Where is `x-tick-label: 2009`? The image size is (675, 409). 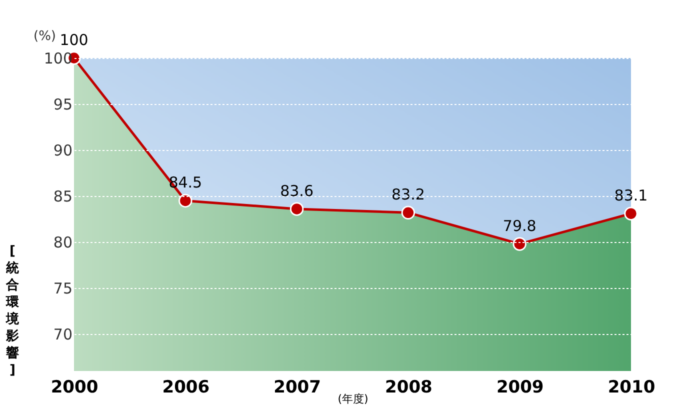
x-tick-label: 2009 is located at coordinates (520, 388).